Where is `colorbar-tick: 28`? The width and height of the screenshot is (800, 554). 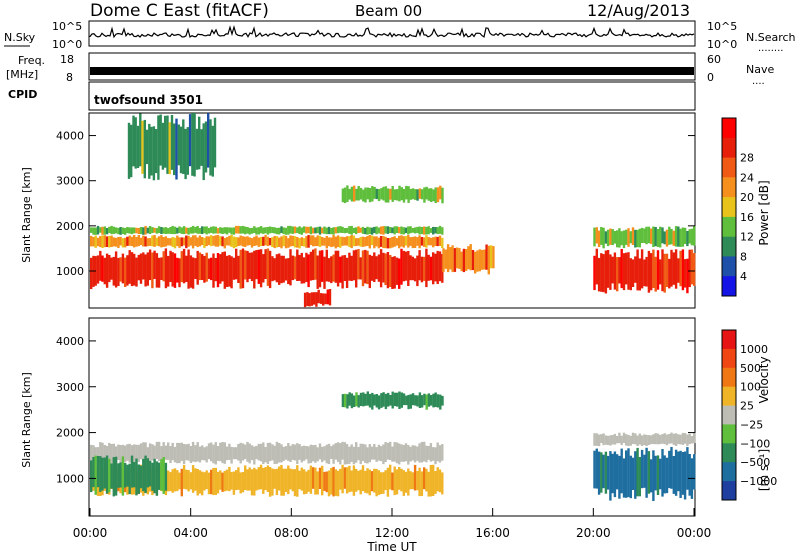
colorbar-tick: 28 is located at coordinates (747, 158).